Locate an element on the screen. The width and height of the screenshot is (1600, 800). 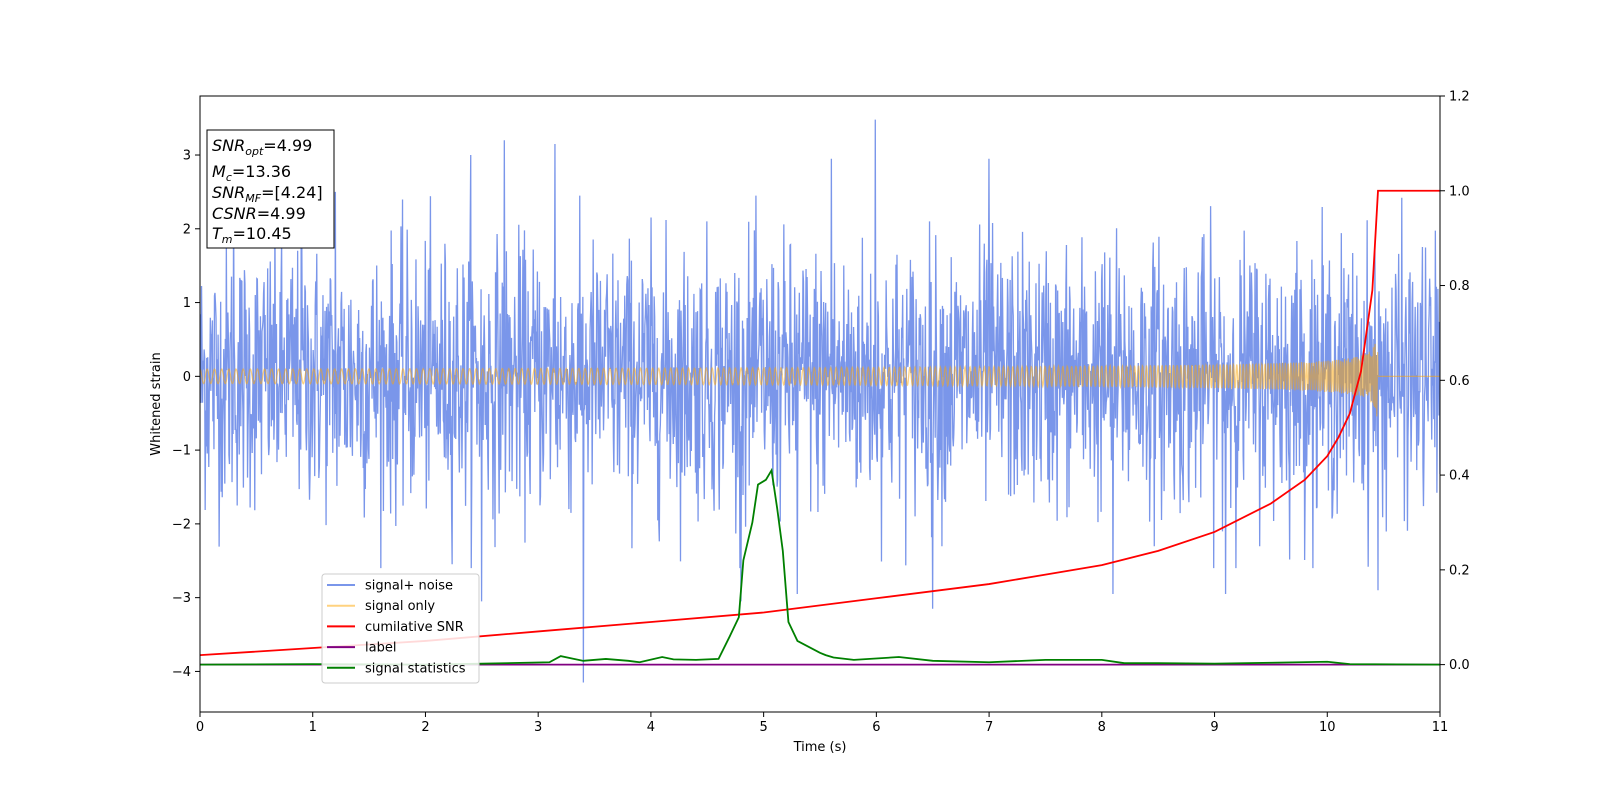
info-mc: Mc=13.36 is located at coordinates (251, 173).